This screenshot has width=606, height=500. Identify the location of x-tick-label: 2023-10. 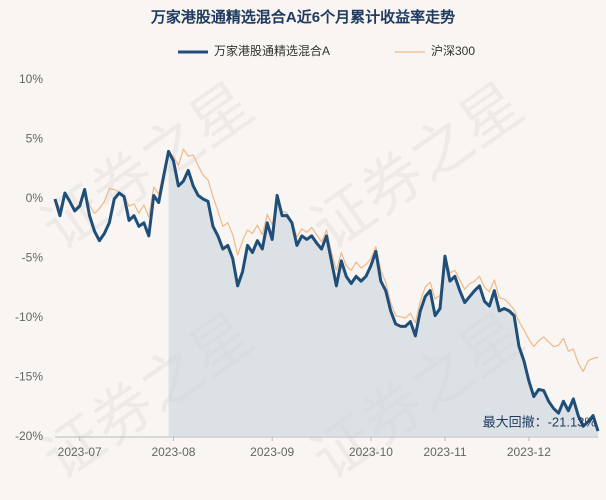
(371, 452).